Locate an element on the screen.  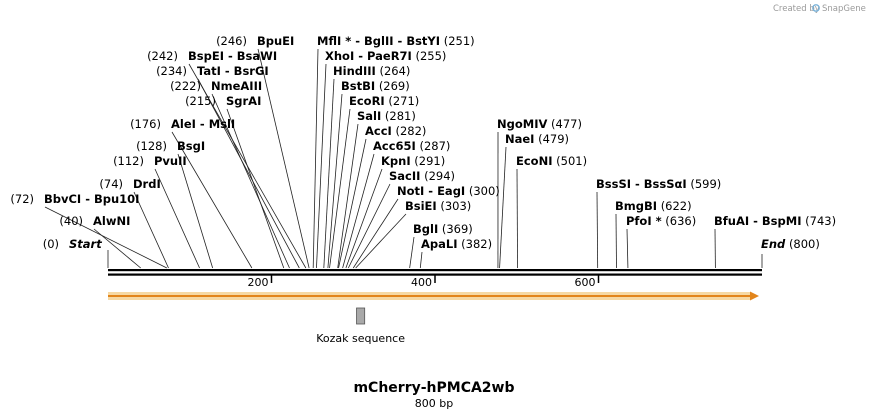
ruler-ticks: 200 400 600 is located at coordinates (424, 282).